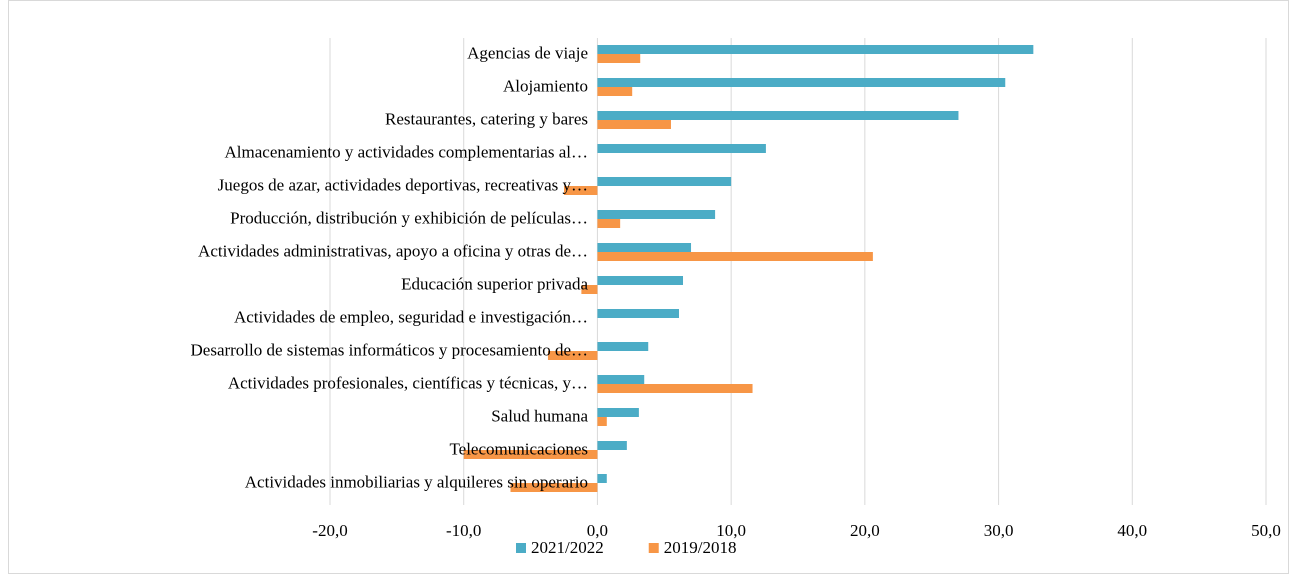 Image resolution: width=1294 pixels, height=575 pixels. What do you see at coordinates (1132, 530) in the screenshot?
I see `x-tick-label: 40,0` at bounding box center [1132, 530].